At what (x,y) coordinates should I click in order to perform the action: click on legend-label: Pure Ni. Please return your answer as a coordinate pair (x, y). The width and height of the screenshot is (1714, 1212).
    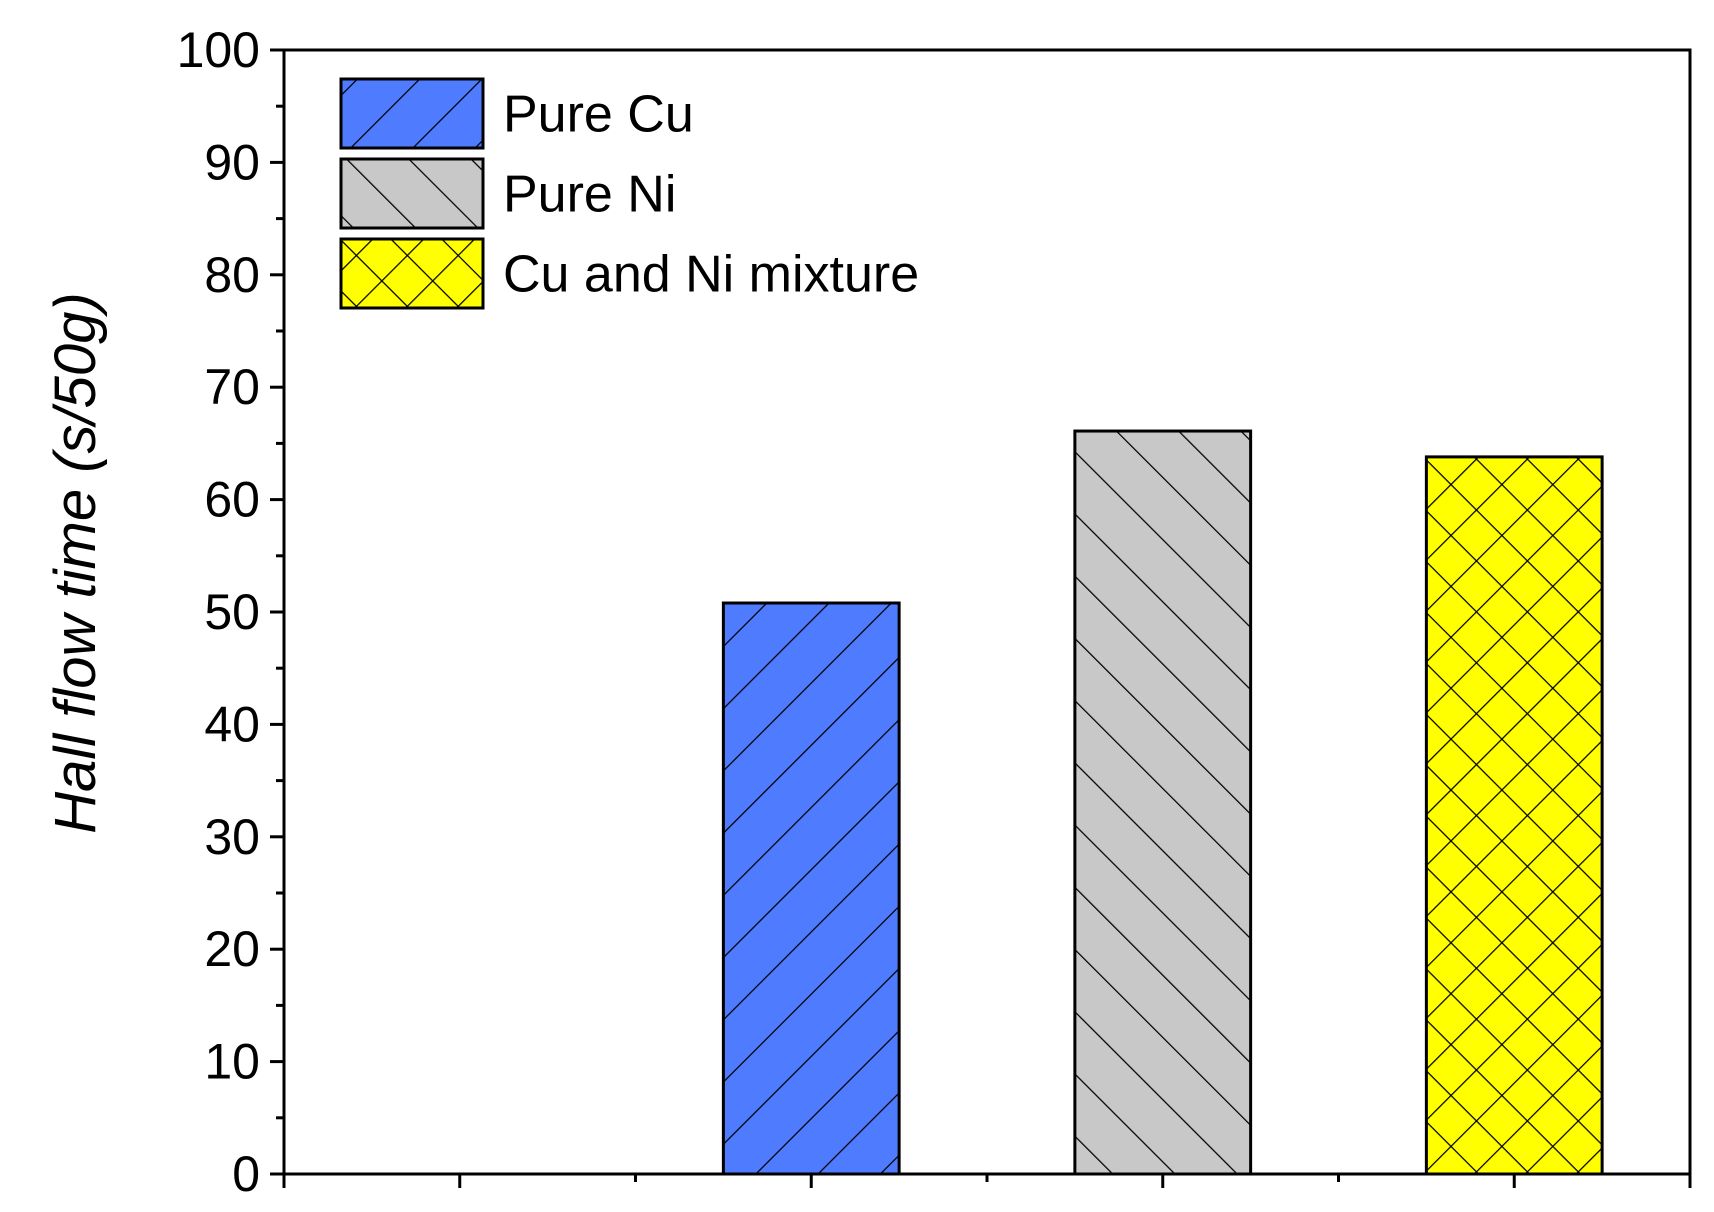
    Looking at the image, I should click on (589, 195).